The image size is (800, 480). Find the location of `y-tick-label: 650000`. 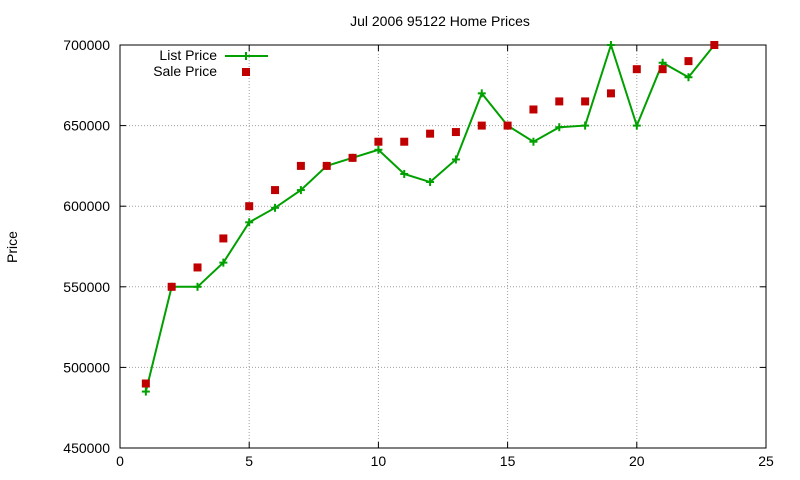

y-tick-label: 650000 is located at coordinates (86, 126).